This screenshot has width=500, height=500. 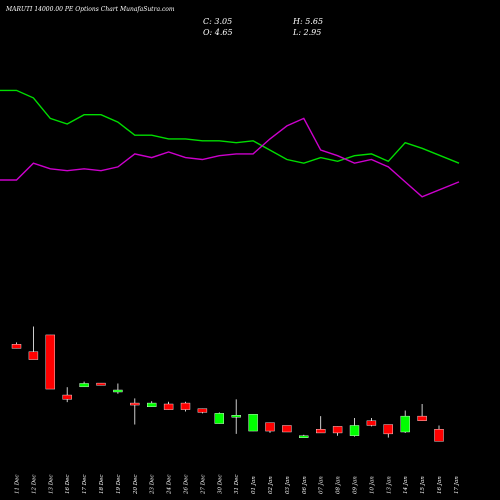 What do you see at coordinates (372, 485) in the screenshot?
I see `x-tick-label: 10 Jan` at bounding box center [372, 485].